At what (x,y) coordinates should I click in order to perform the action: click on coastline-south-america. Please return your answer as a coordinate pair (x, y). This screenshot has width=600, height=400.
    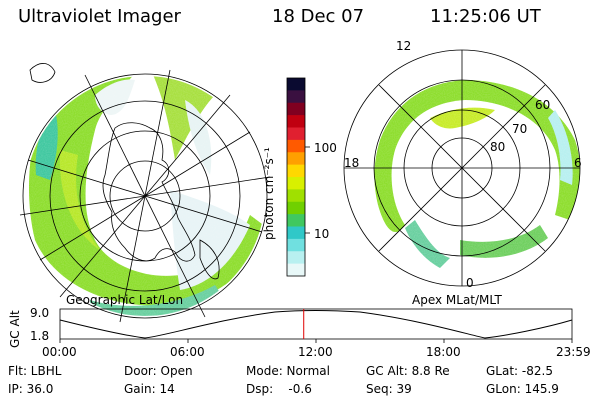
    Looking at the image, I should click on (42, 73).